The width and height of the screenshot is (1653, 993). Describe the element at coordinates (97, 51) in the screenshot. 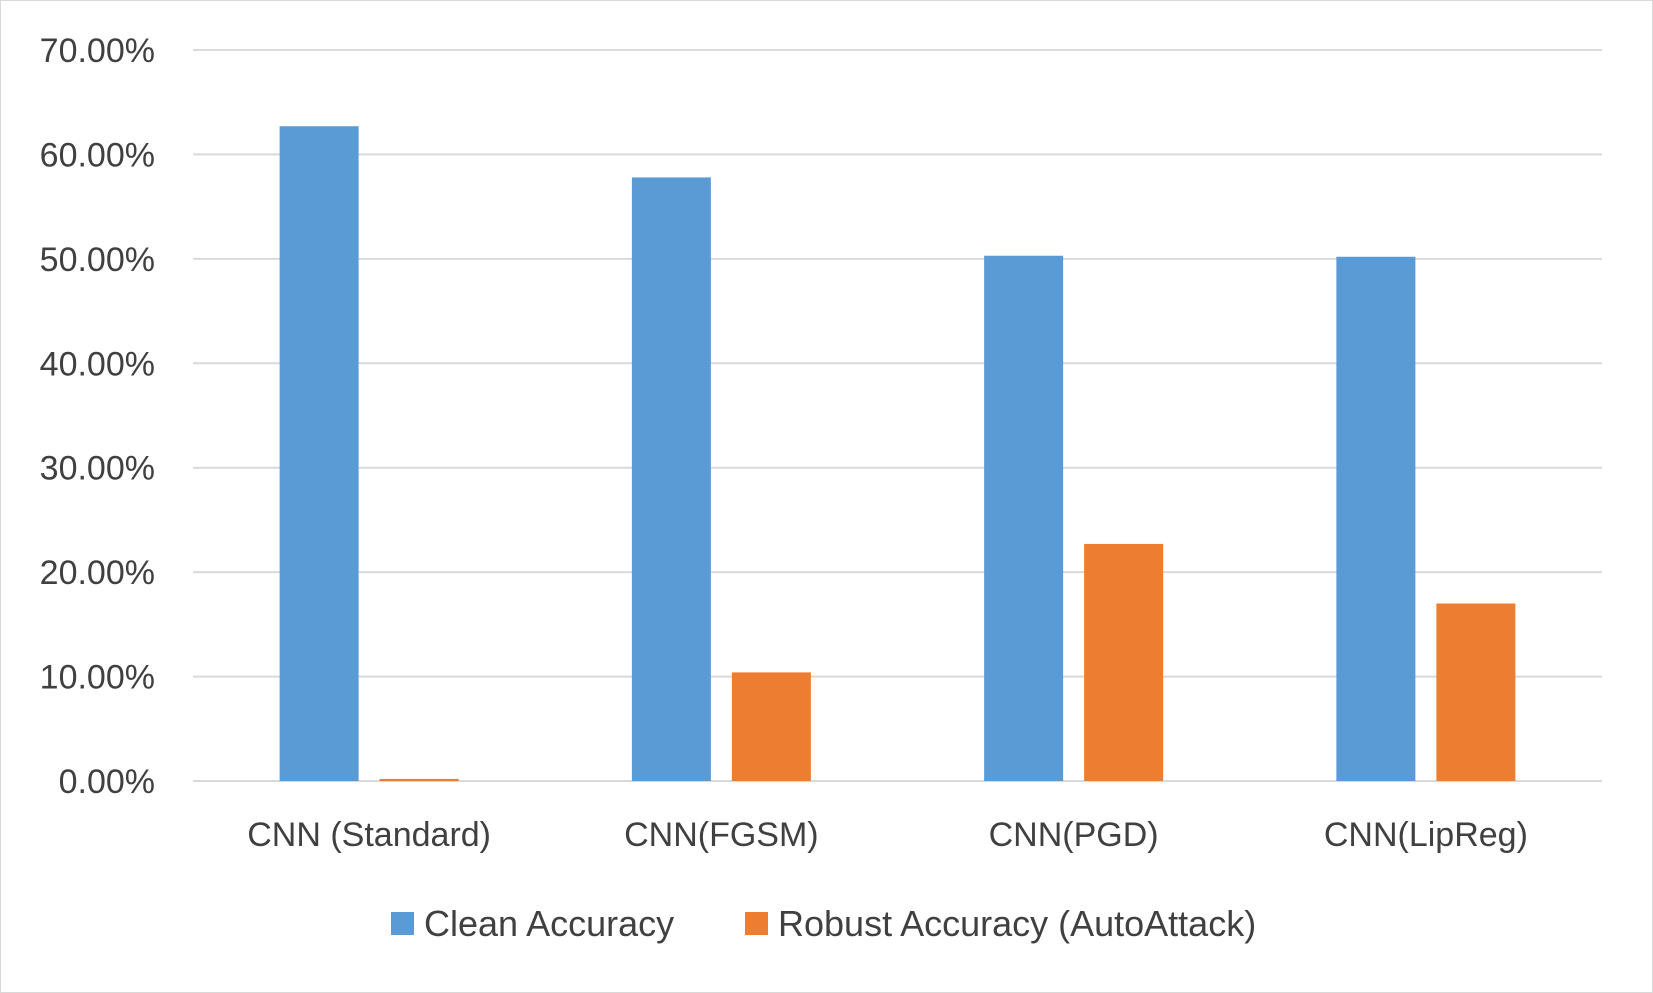

I see `y-tick-label: 70.00%` at that location.